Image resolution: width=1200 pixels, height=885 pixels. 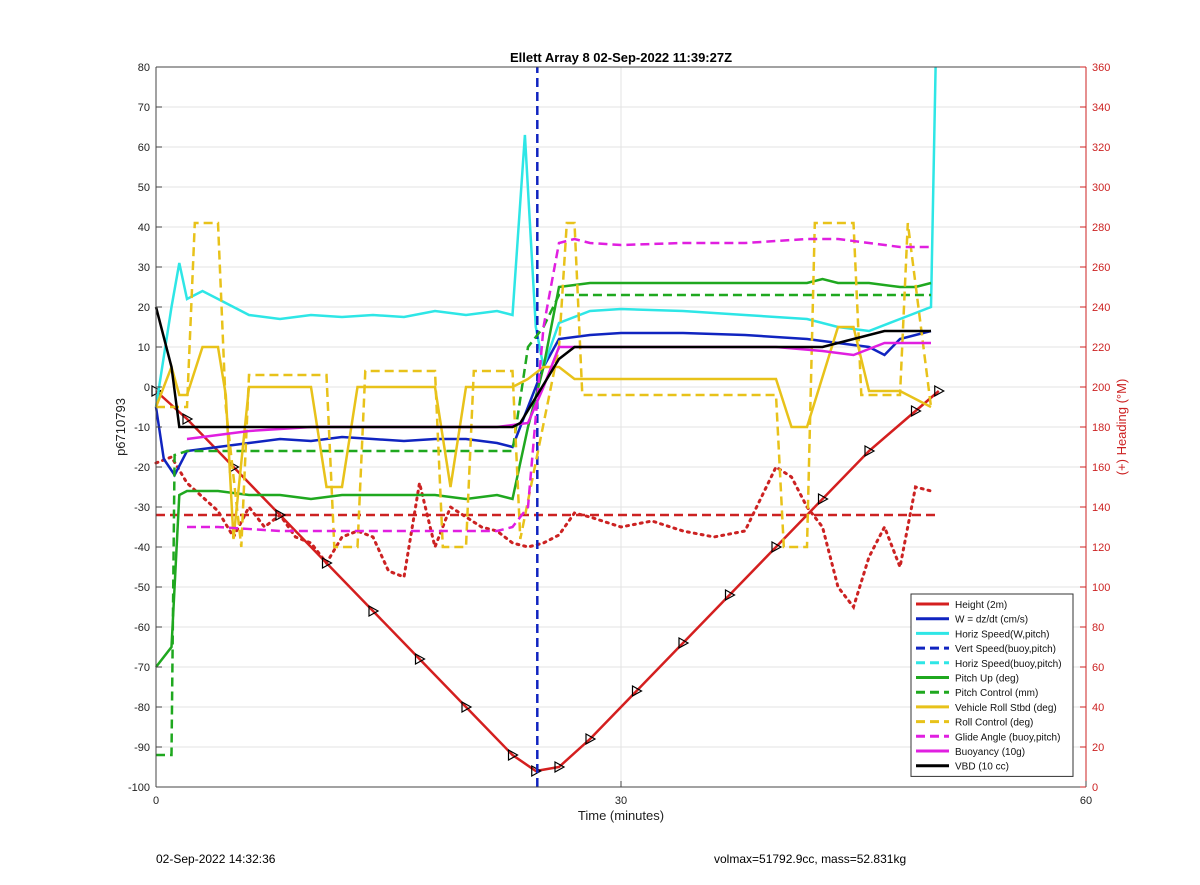 I want to click on legend-label: Glide Angle (buoy,pitch), so click(x=1007, y=737).